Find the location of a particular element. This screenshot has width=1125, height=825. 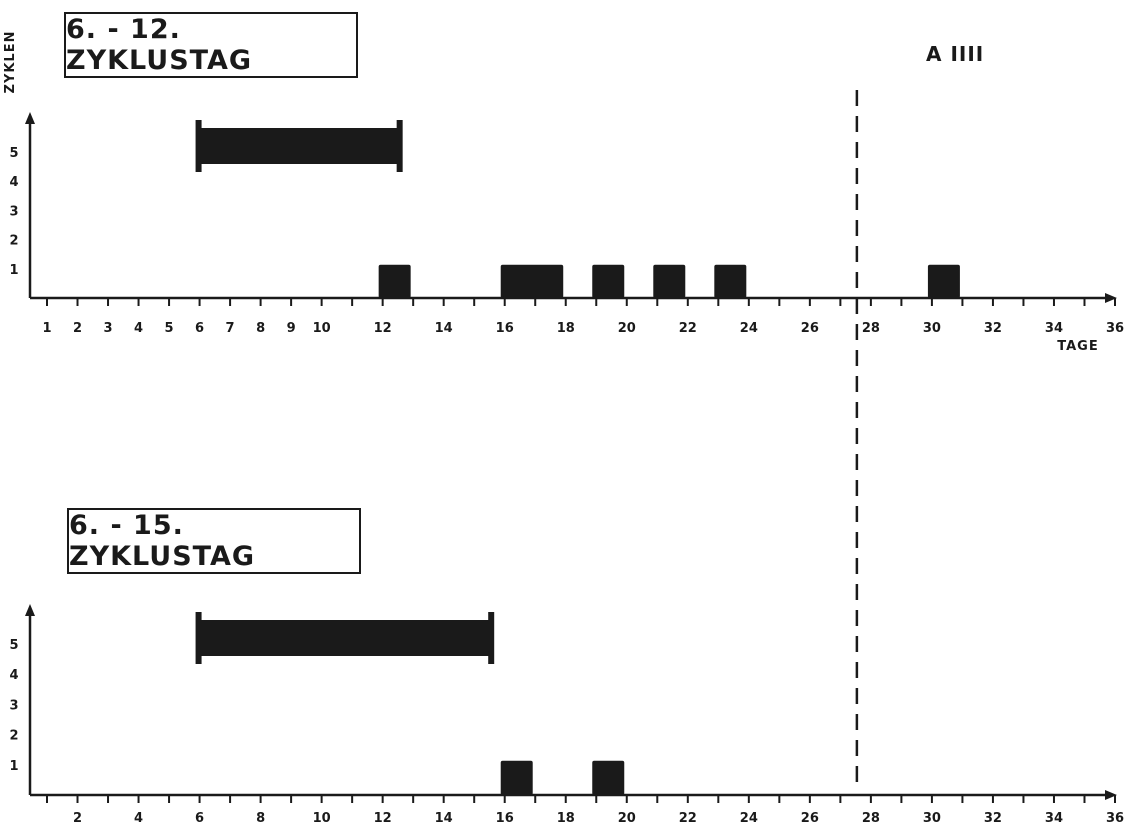

x-tick-label: 1 is located at coordinates (46, 328).